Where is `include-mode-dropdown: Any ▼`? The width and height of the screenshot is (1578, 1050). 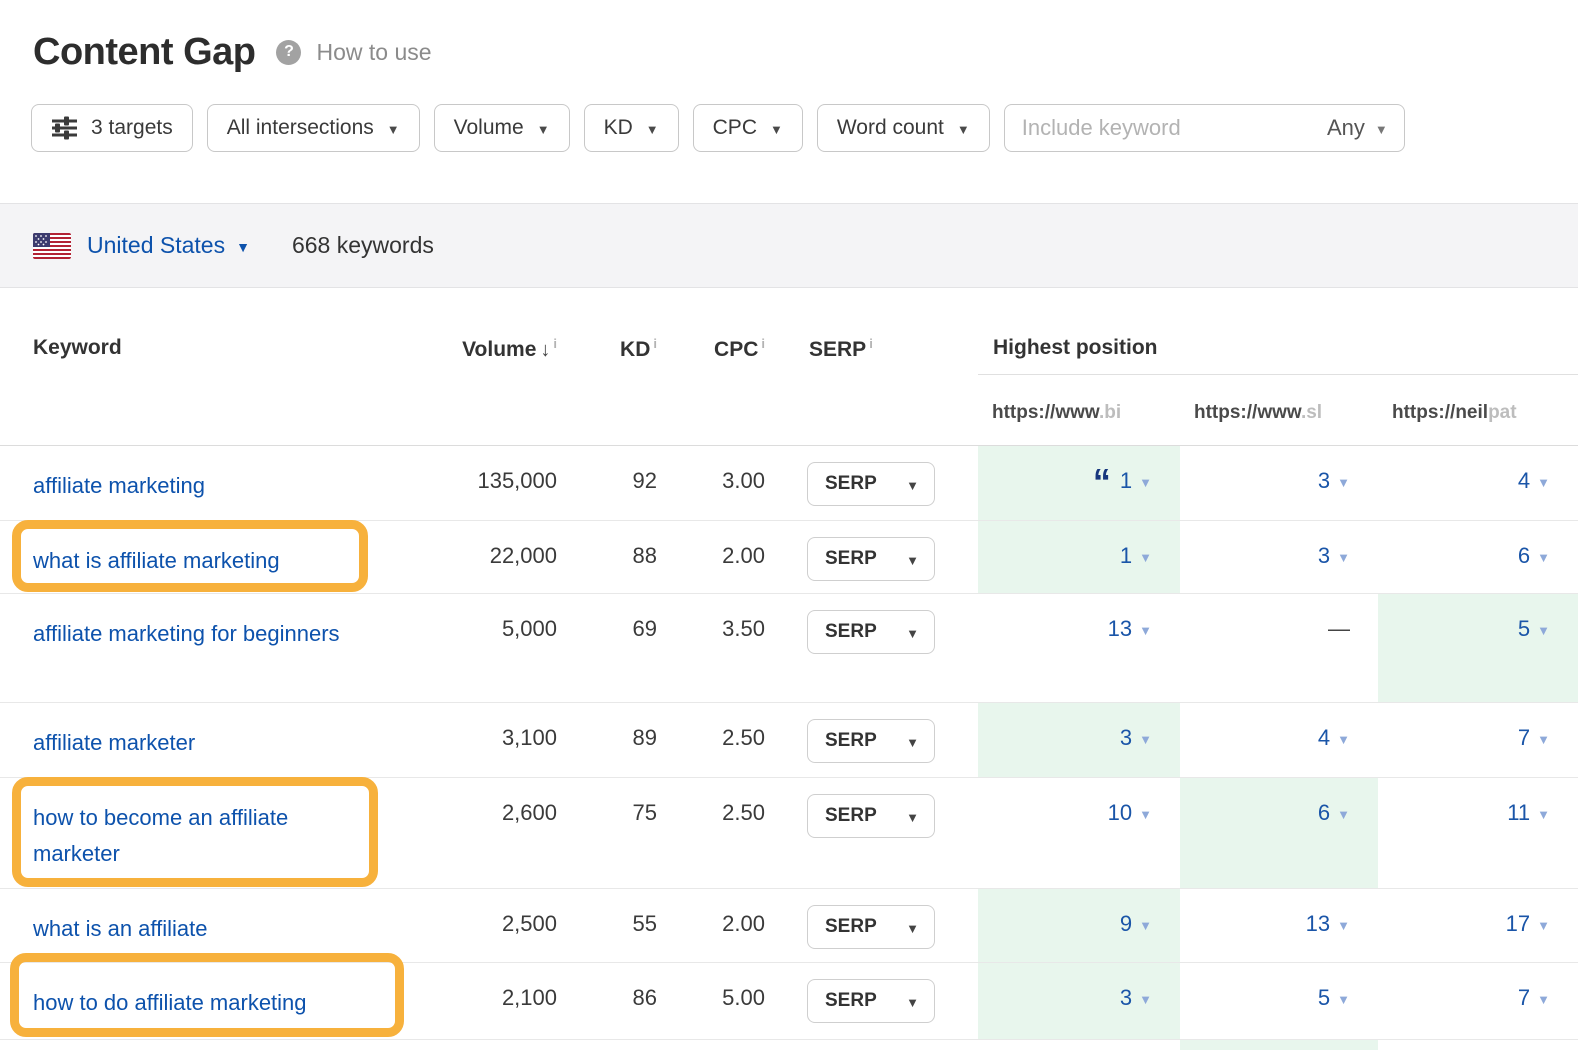 include-mode-dropdown: Any ▼ is located at coordinates (1357, 128).